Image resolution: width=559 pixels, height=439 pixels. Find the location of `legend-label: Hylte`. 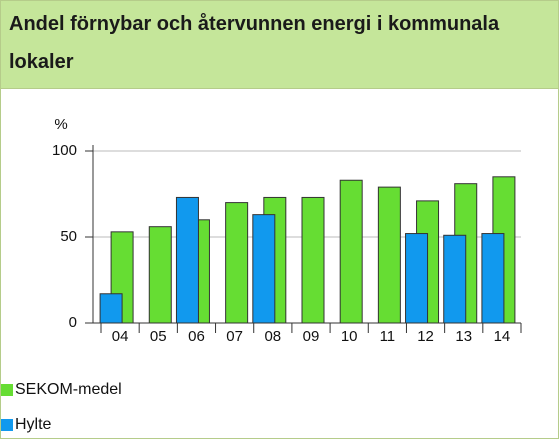

legend-label: Hylte is located at coordinates (33, 424).